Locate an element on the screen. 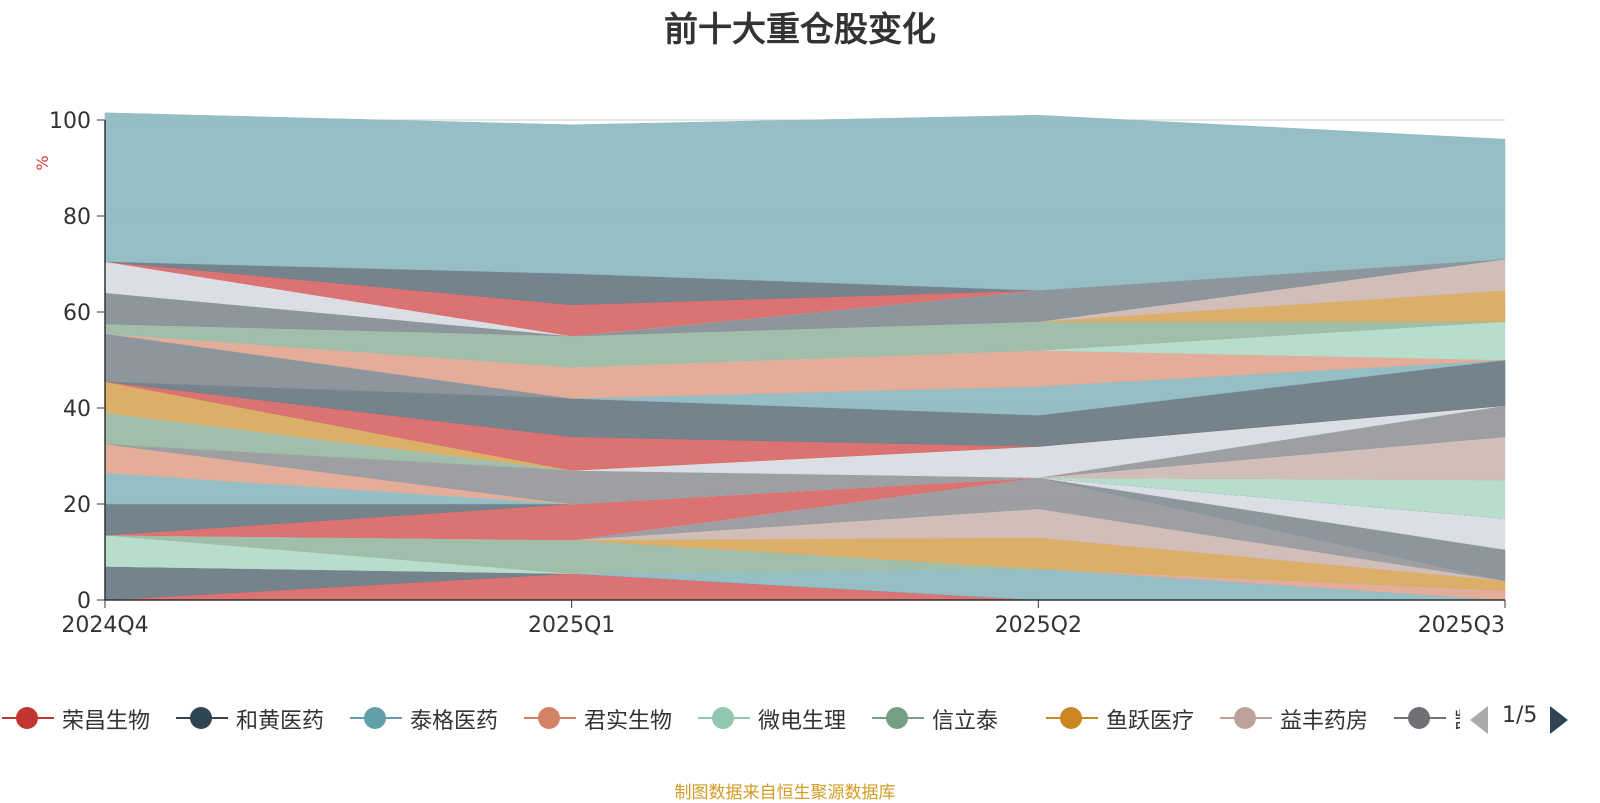  triangle-left-icon is located at coordinates (1479, 720).